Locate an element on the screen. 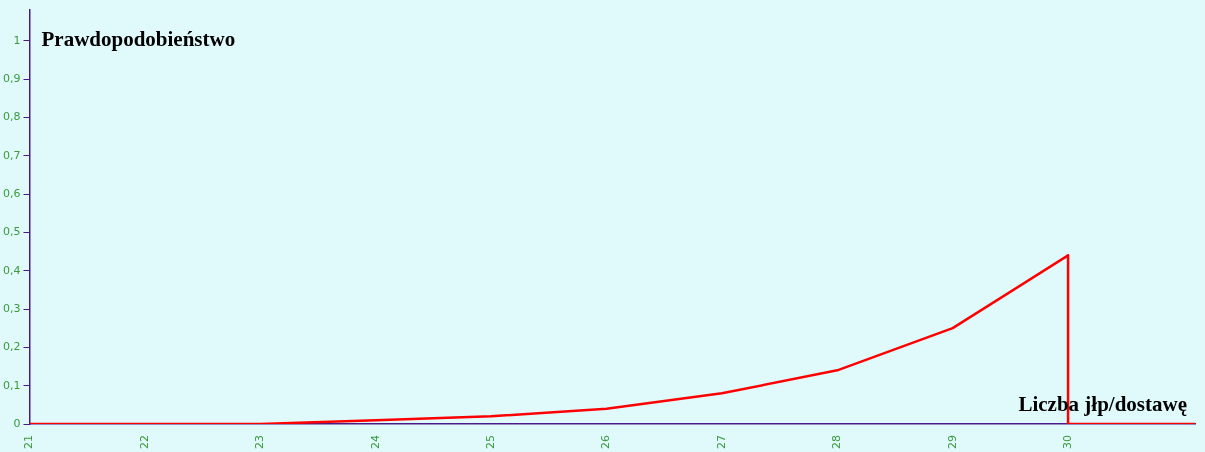 This screenshot has height=452, width=1205. x-tick-label: 28 is located at coordinates (837, 442).